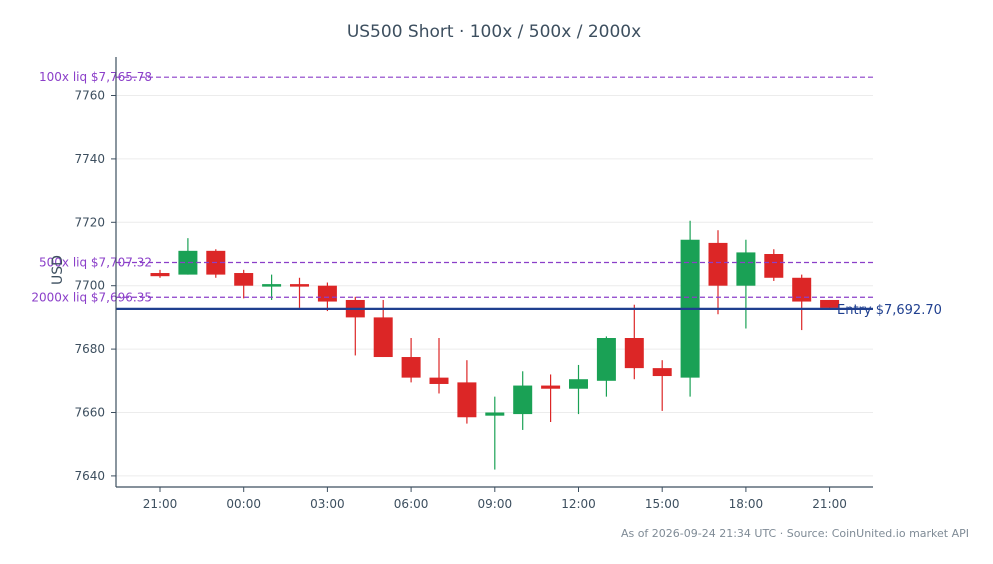  Describe the element at coordinates (89, 222) in the screenshot. I see `y-tick-label: 7720` at that location.